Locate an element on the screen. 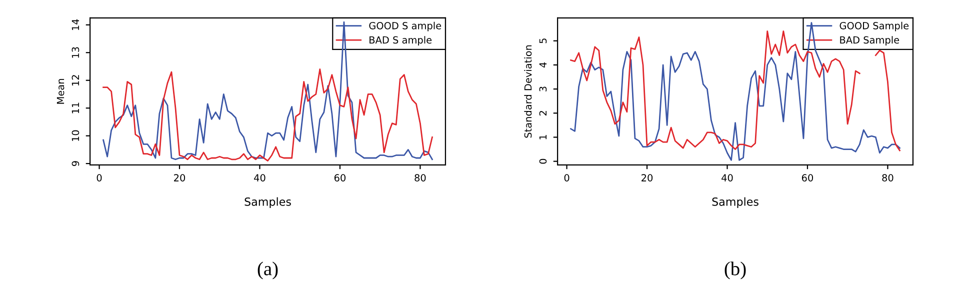 This screenshot has width=958, height=294. y-tick-label: 10 is located at coordinates (76, 135).